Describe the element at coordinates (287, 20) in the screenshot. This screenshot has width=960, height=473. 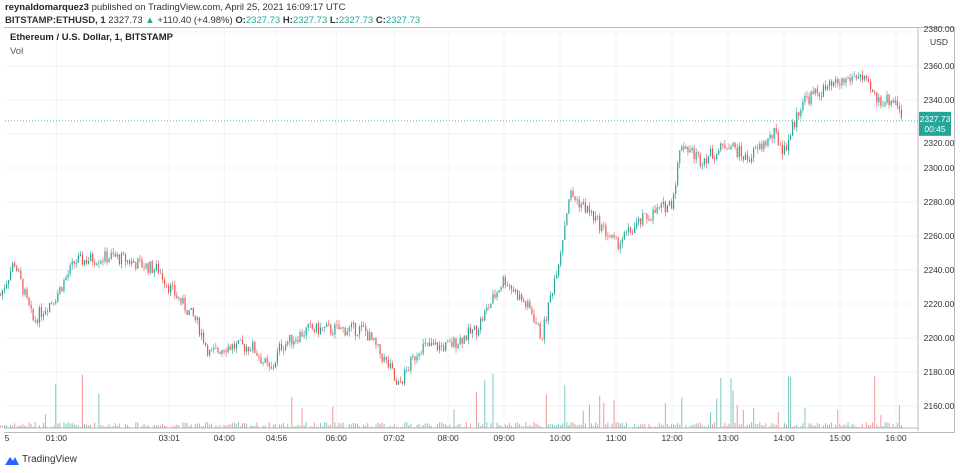
I see `high-label: H:` at that location.